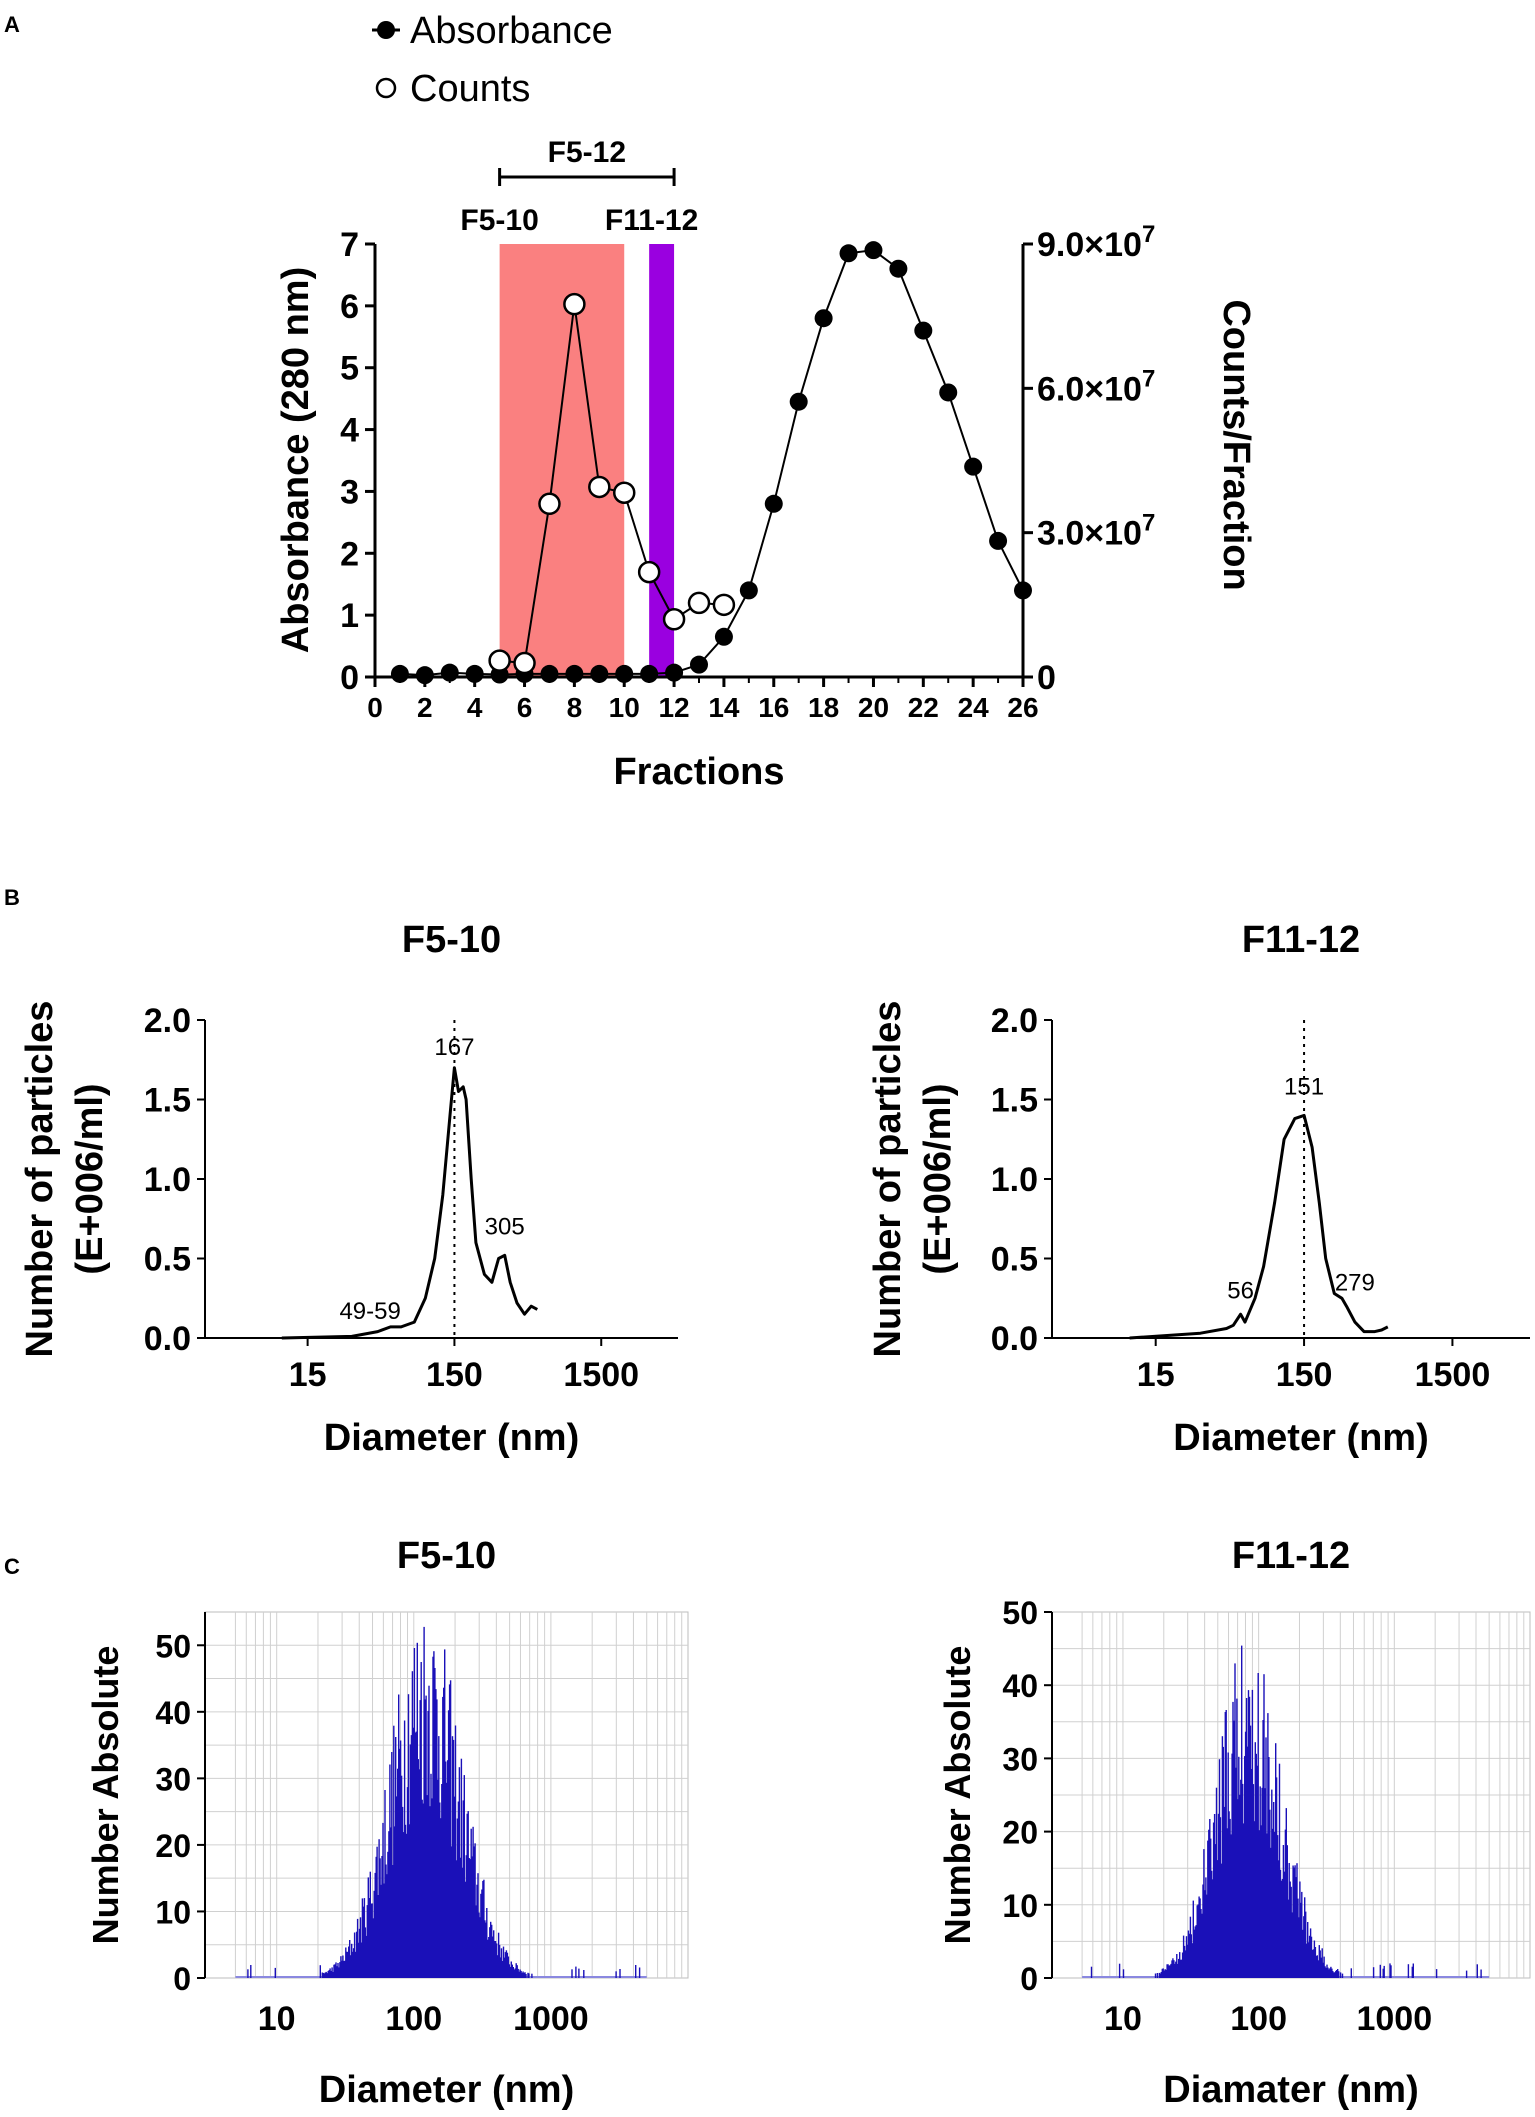 The image size is (1535, 2117). I want to click on peak-annotation: 305, so click(505, 1227).